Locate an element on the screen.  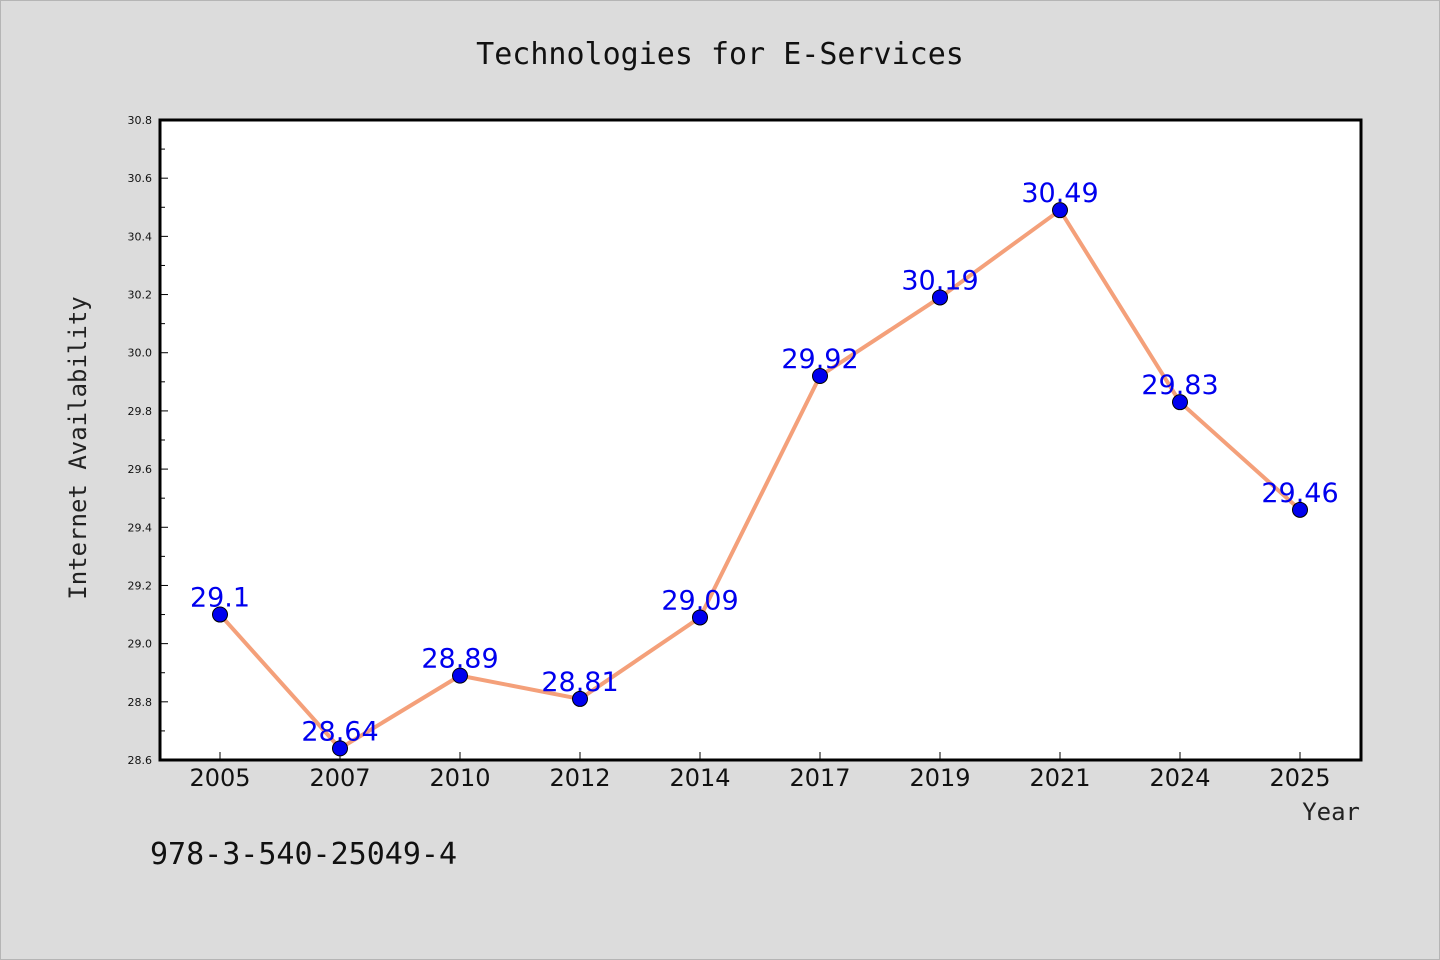
y-tick-label: 29.4 is located at coordinates (140, 527).